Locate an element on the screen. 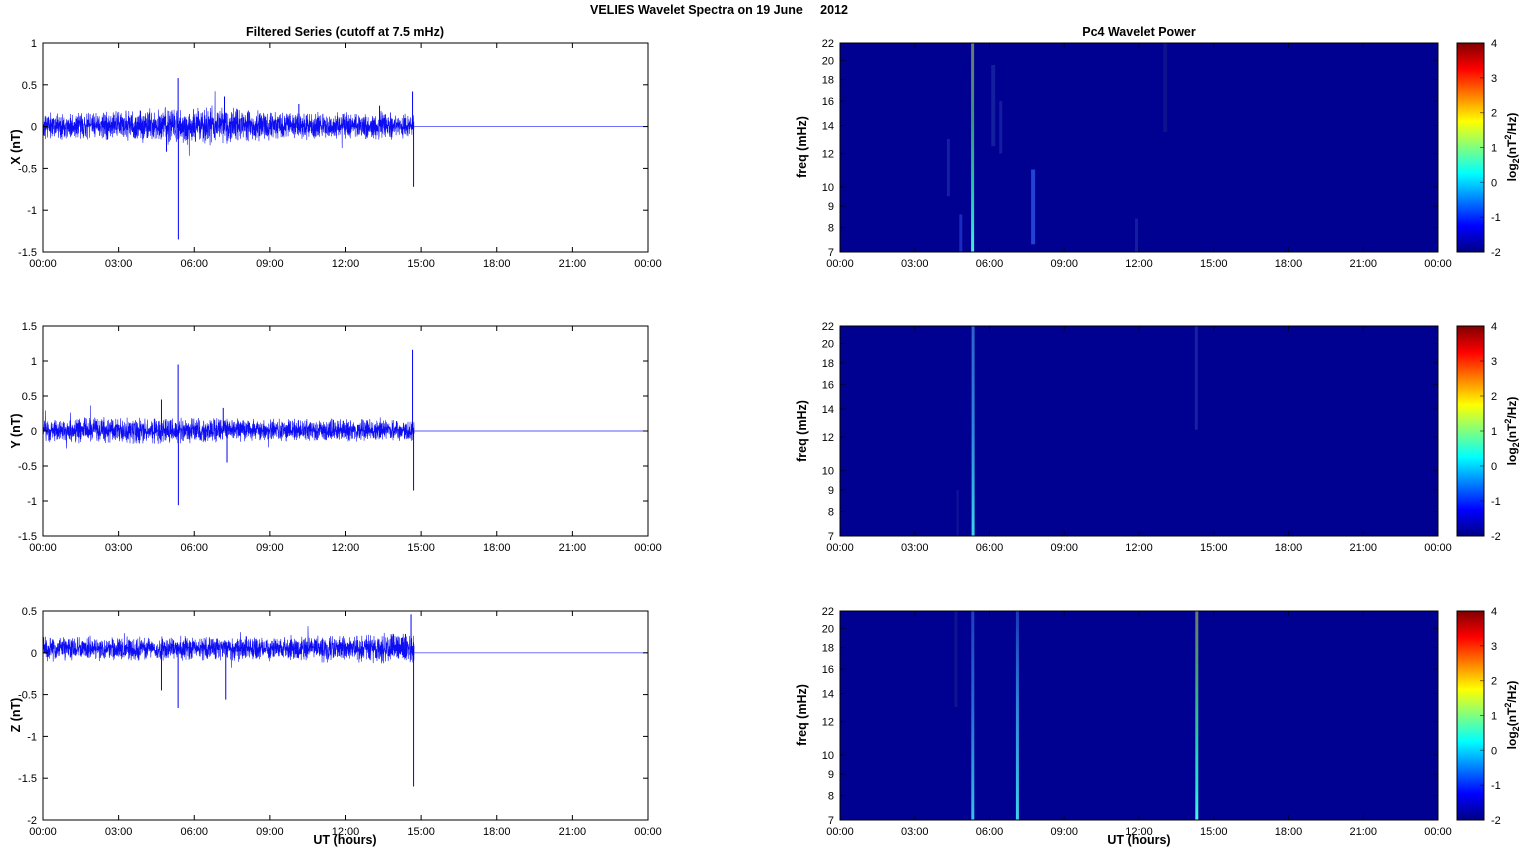  y-tick-label: -2 is located at coordinates (32, 821).